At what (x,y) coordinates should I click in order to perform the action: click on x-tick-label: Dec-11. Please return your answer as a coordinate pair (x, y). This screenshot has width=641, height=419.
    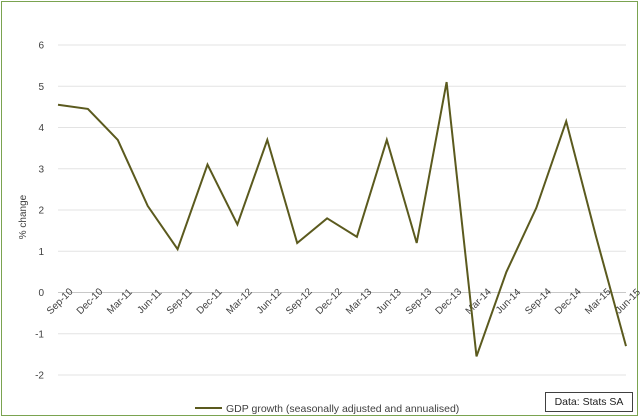
    Looking at the image, I should click on (210, 301).